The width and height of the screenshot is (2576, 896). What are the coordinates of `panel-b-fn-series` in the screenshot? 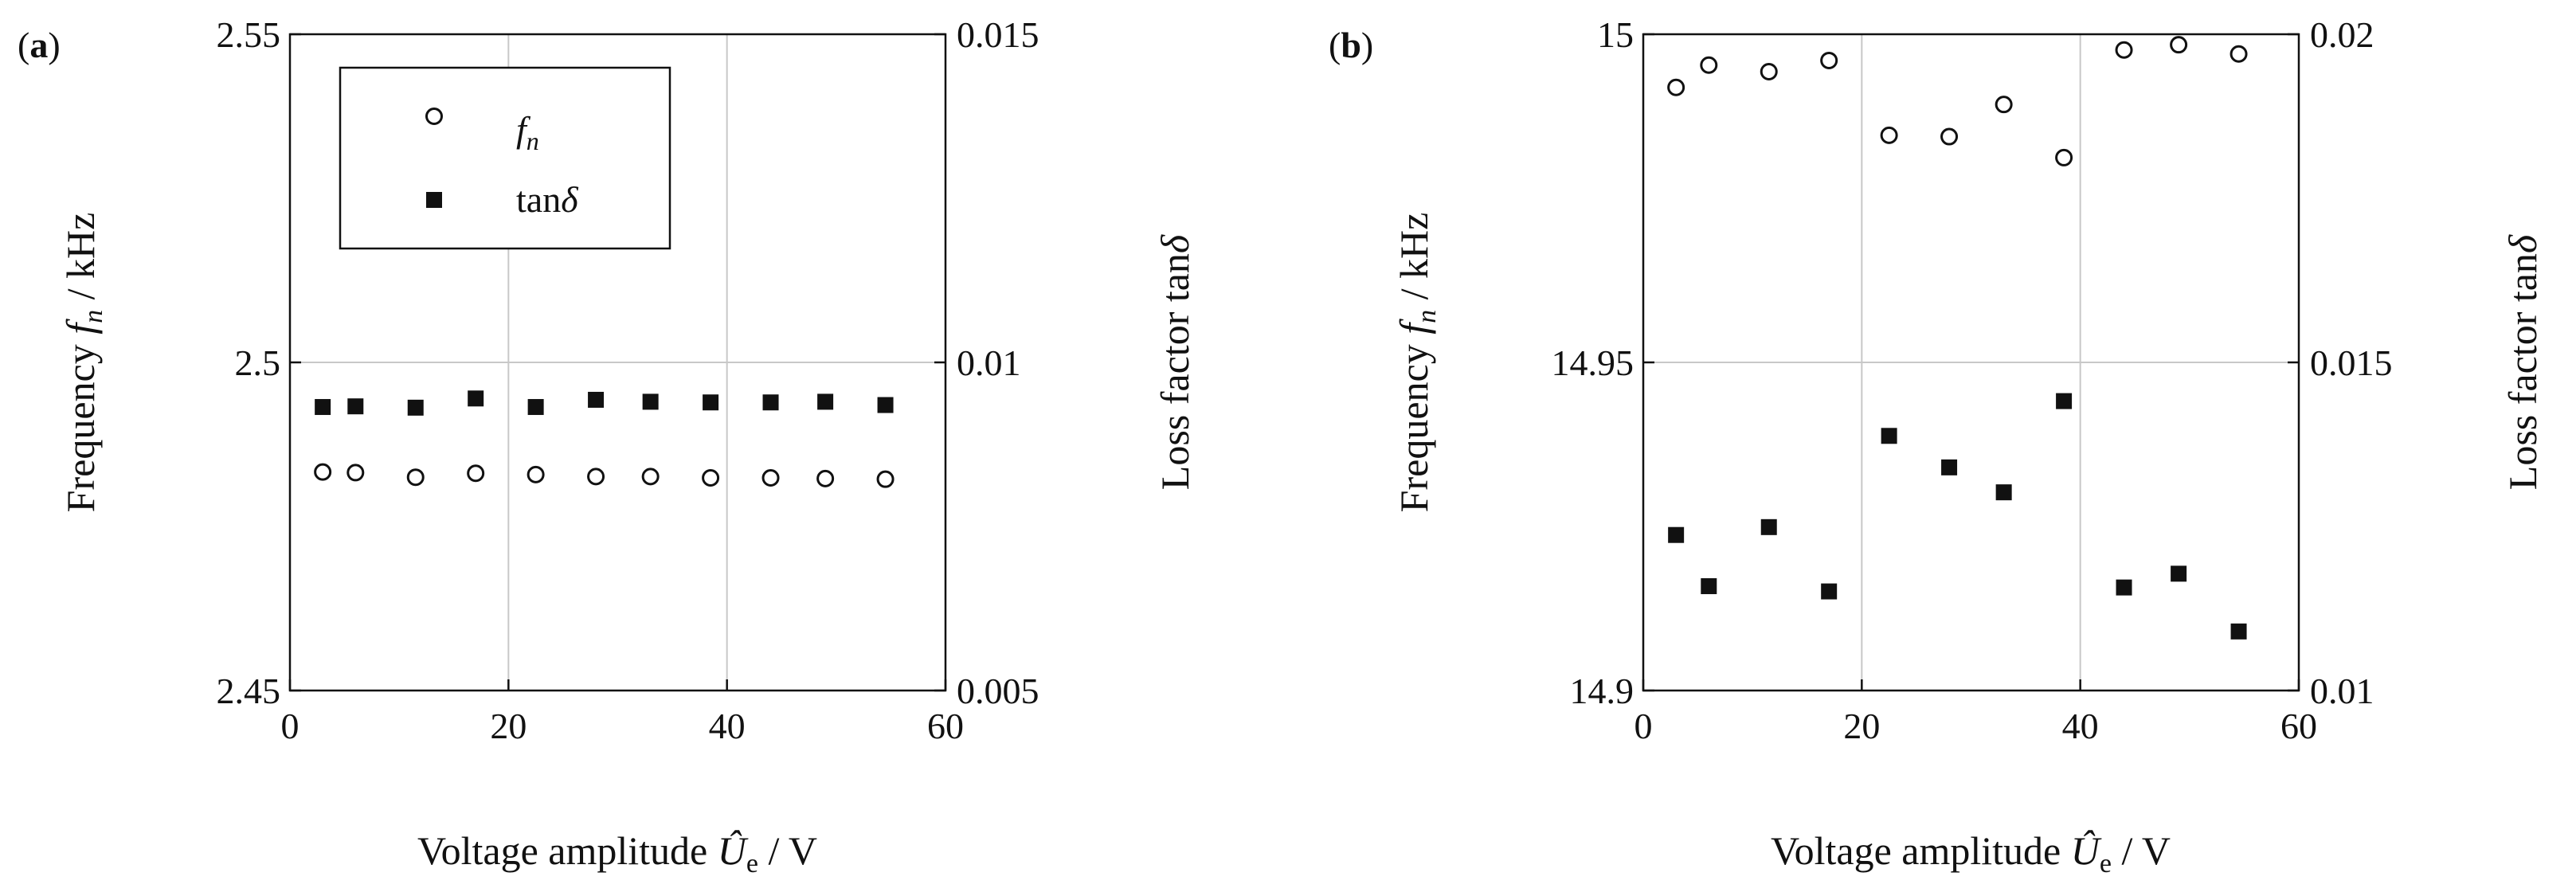 It's located at (1957, 101).